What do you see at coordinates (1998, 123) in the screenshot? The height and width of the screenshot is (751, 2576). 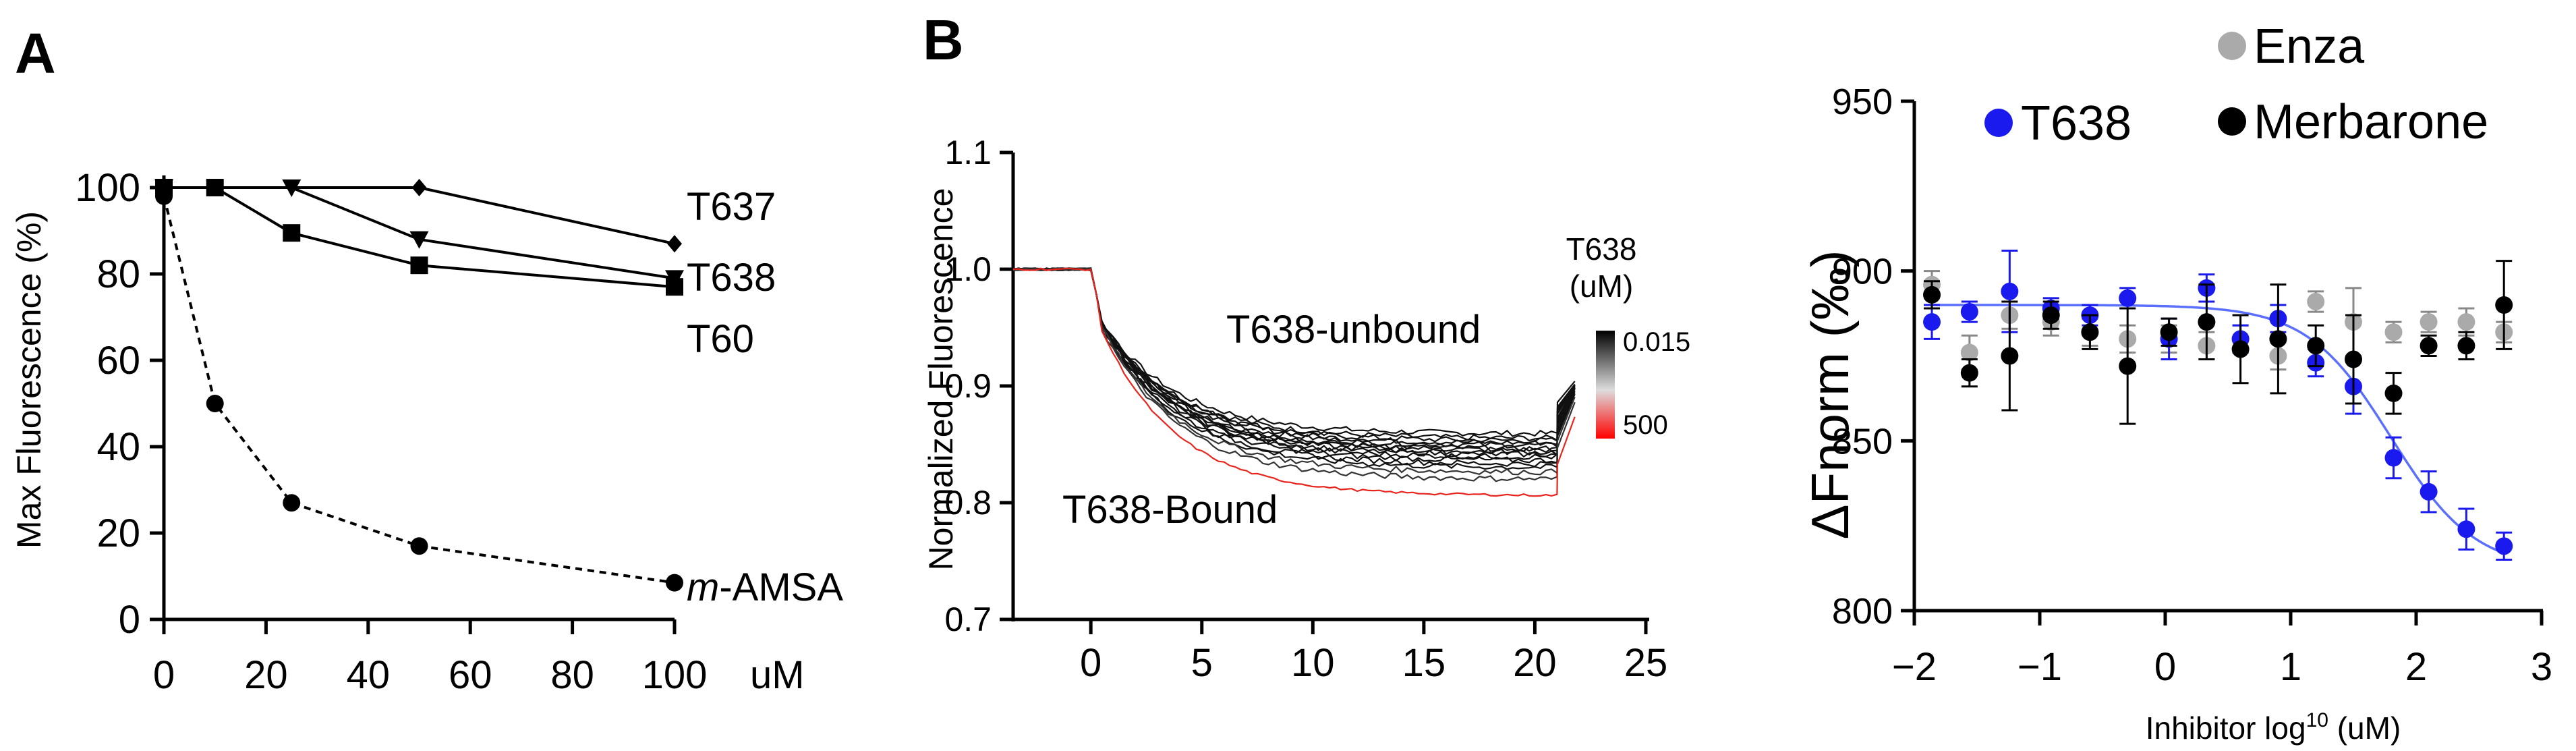 I see `legend-t638-marker` at bounding box center [1998, 123].